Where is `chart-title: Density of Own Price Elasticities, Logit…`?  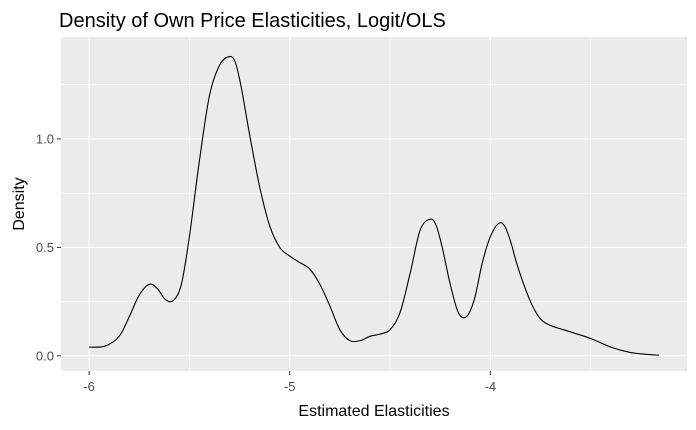
chart-title: Density of Own Price Elasticities, Logit… is located at coordinates (252, 21).